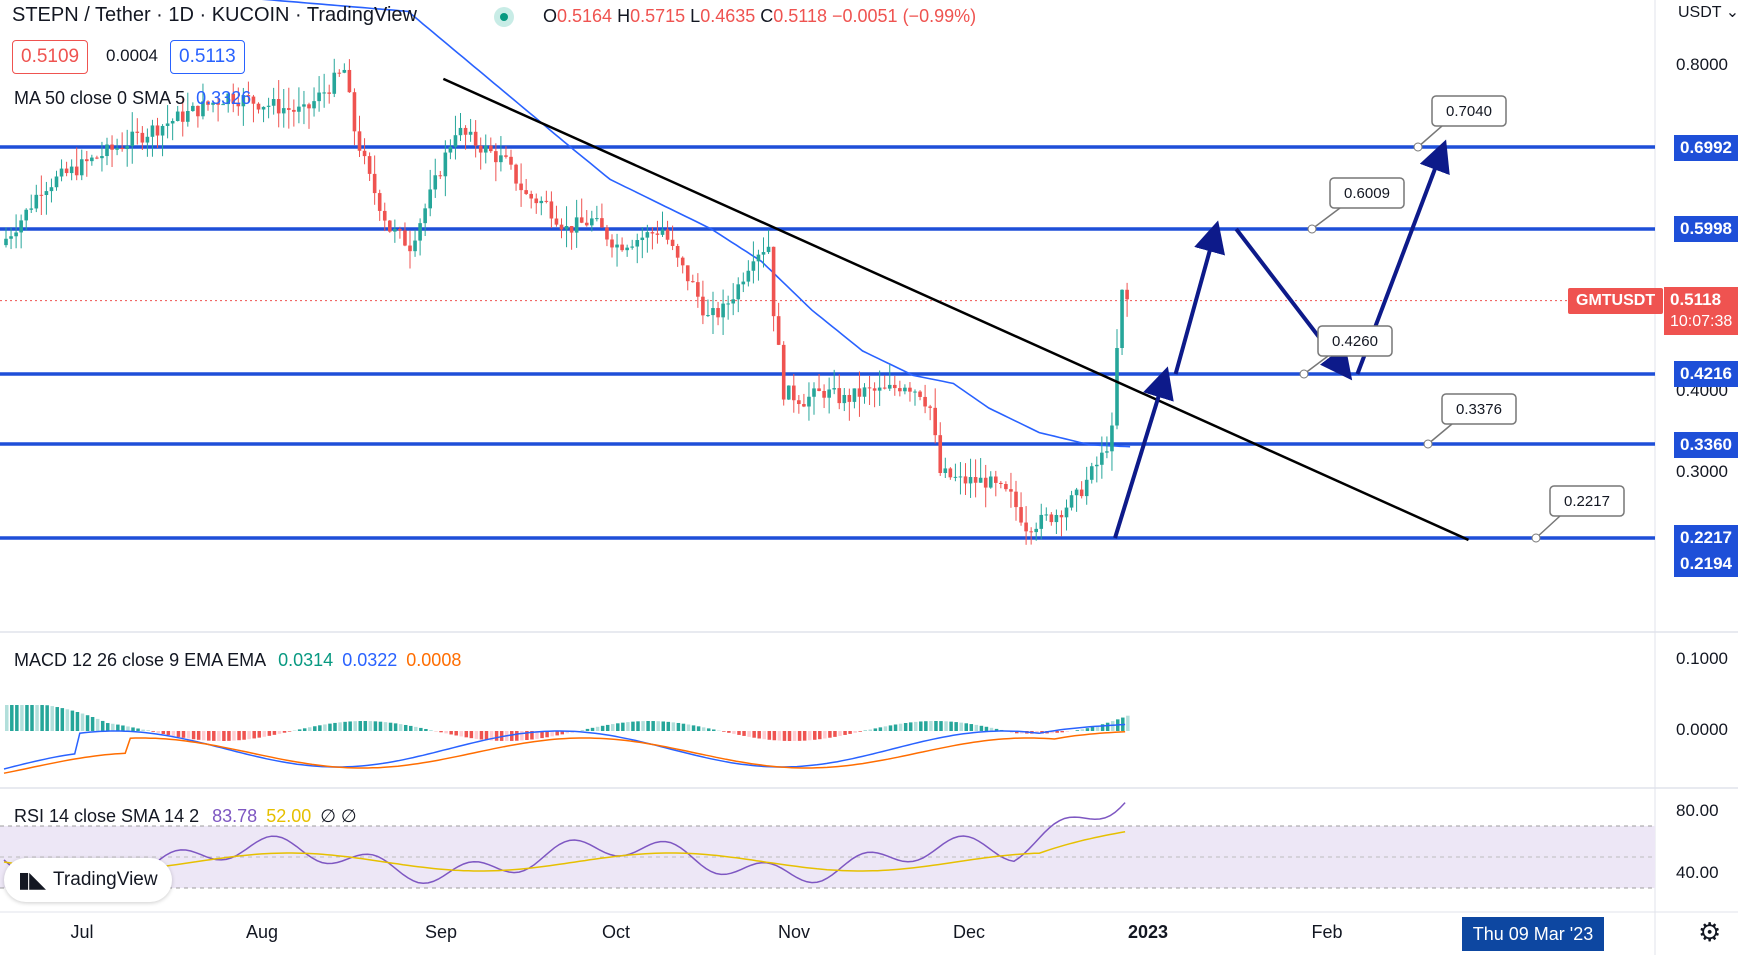 The height and width of the screenshot is (955, 1738). I want to click on time-label-2023: 2023, so click(1148, 932).